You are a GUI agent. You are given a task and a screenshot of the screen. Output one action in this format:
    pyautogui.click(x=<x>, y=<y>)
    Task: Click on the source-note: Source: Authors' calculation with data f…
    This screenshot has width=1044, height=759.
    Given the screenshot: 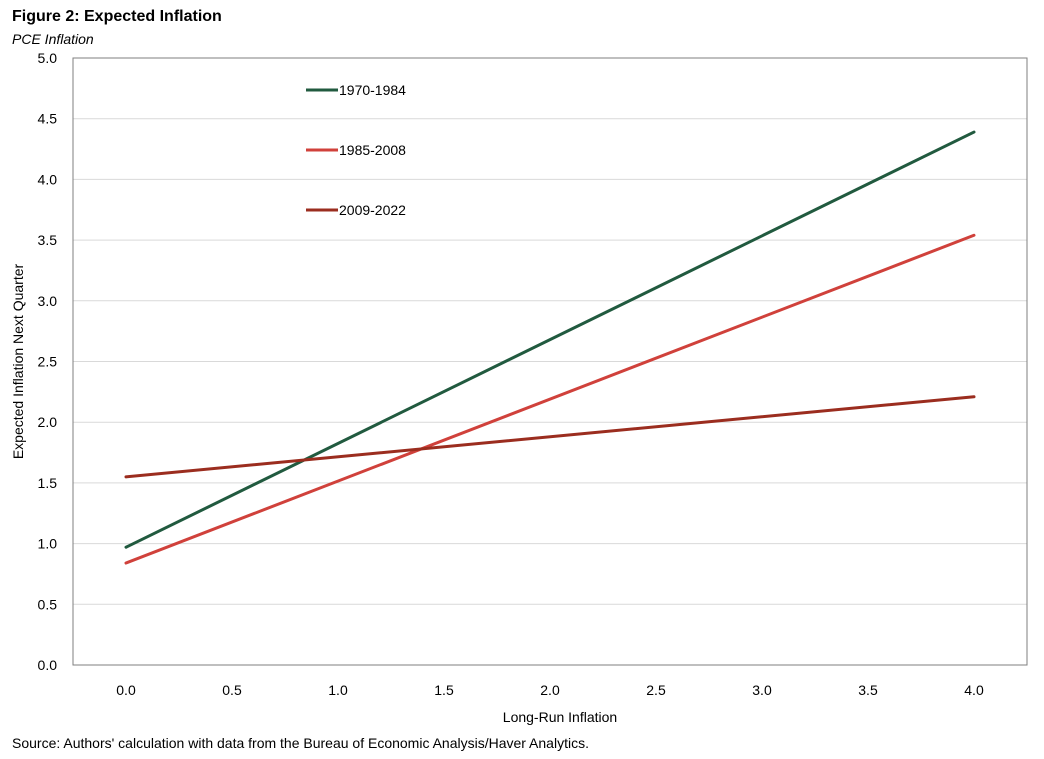 What is the action you would take?
    pyautogui.click(x=300, y=743)
    